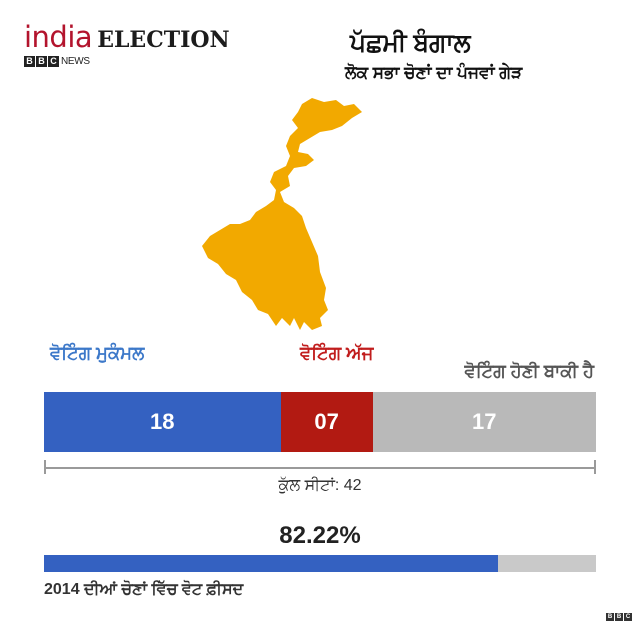 The width and height of the screenshot is (640, 627). I want to click on india-election-logo: india ELECTION B B C NEWS, so click(127, 43).